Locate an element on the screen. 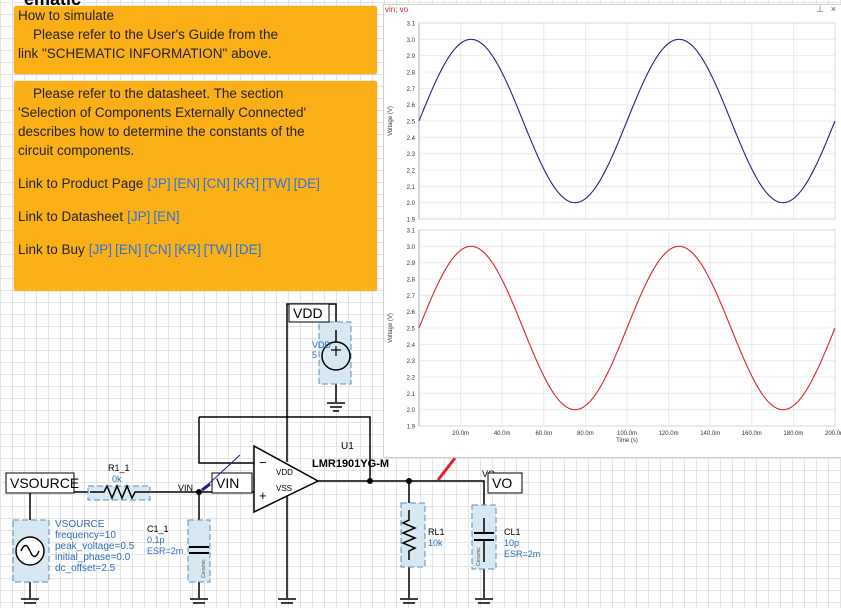  page-title: ematic is located at coordinates (52, 5).